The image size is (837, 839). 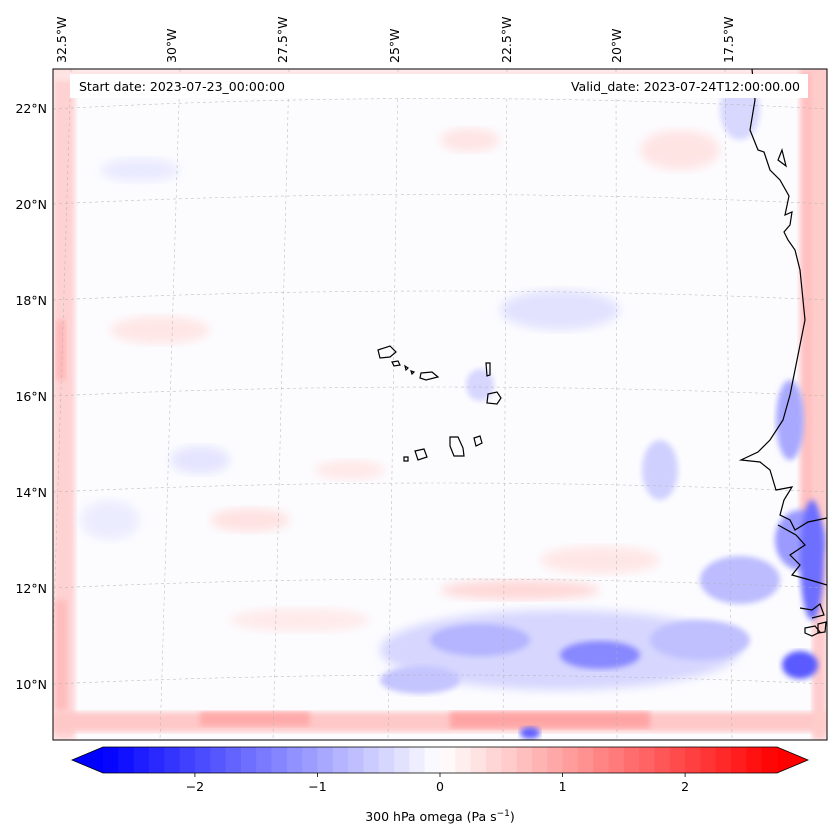 I want to click on colorbar-tick-label: −1, so click(x=317, y=786).